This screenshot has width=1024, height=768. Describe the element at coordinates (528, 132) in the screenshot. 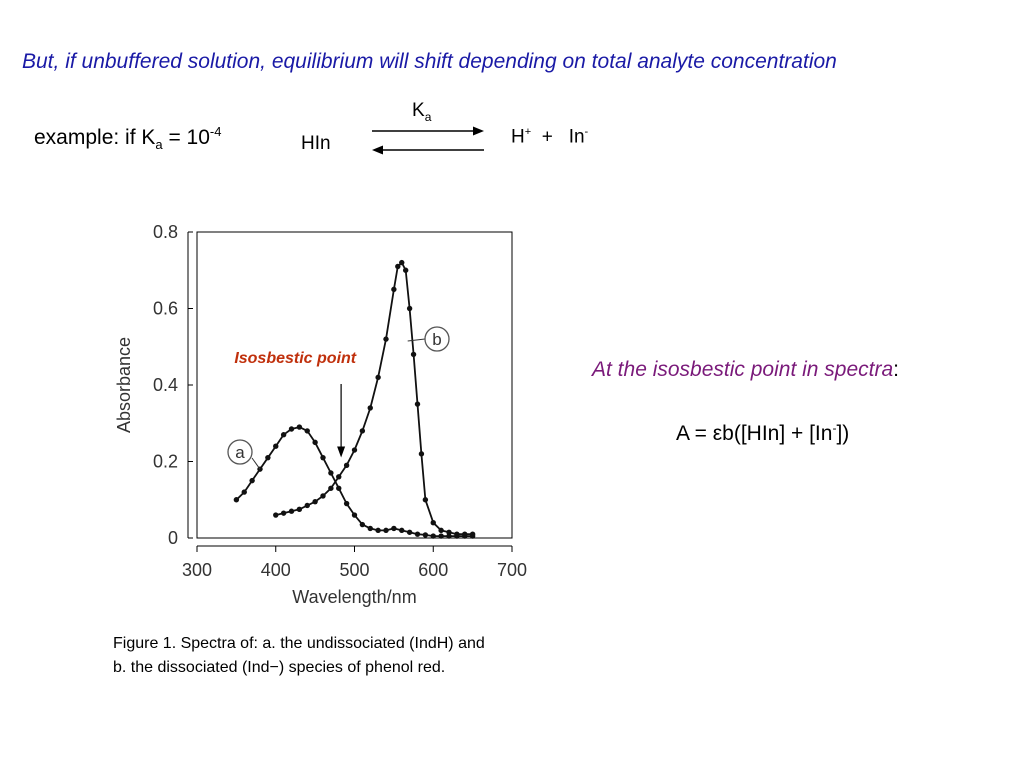

I see `product-h-charge: +` at that location.